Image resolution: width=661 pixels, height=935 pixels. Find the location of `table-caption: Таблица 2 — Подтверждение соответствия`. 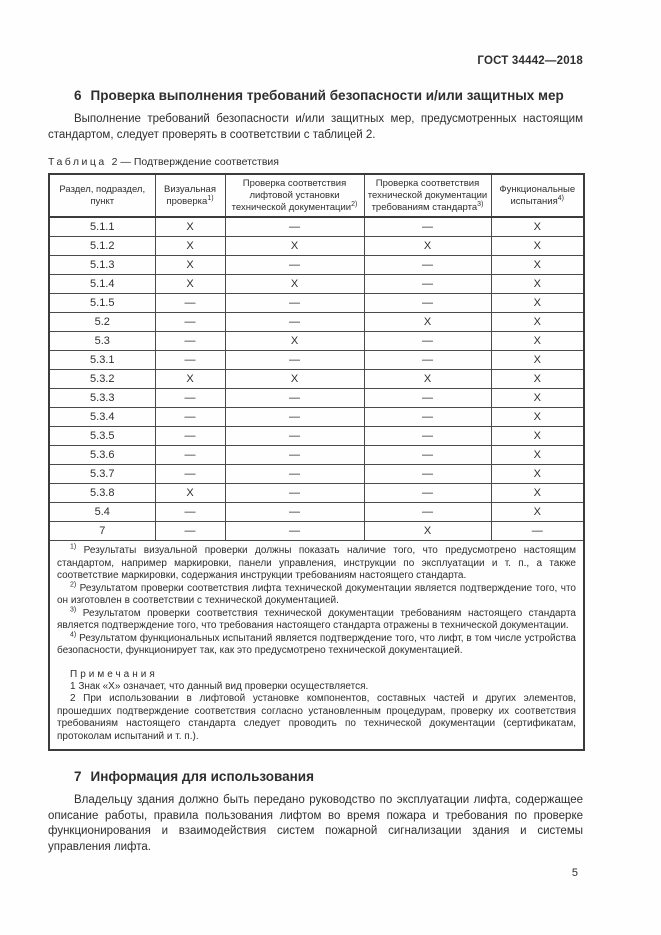

table-caption: Таблица 2 — Подтверждение соответствия is located at coordinates (315, 162).